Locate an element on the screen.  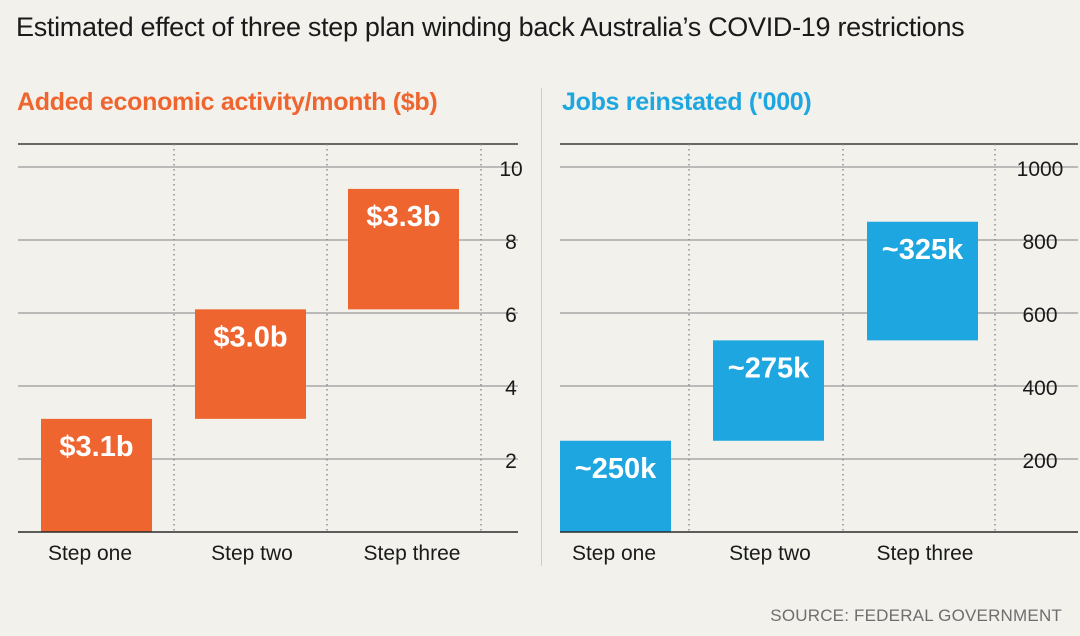
left-ytick-label: 6 is located at coordinates (511, 315).